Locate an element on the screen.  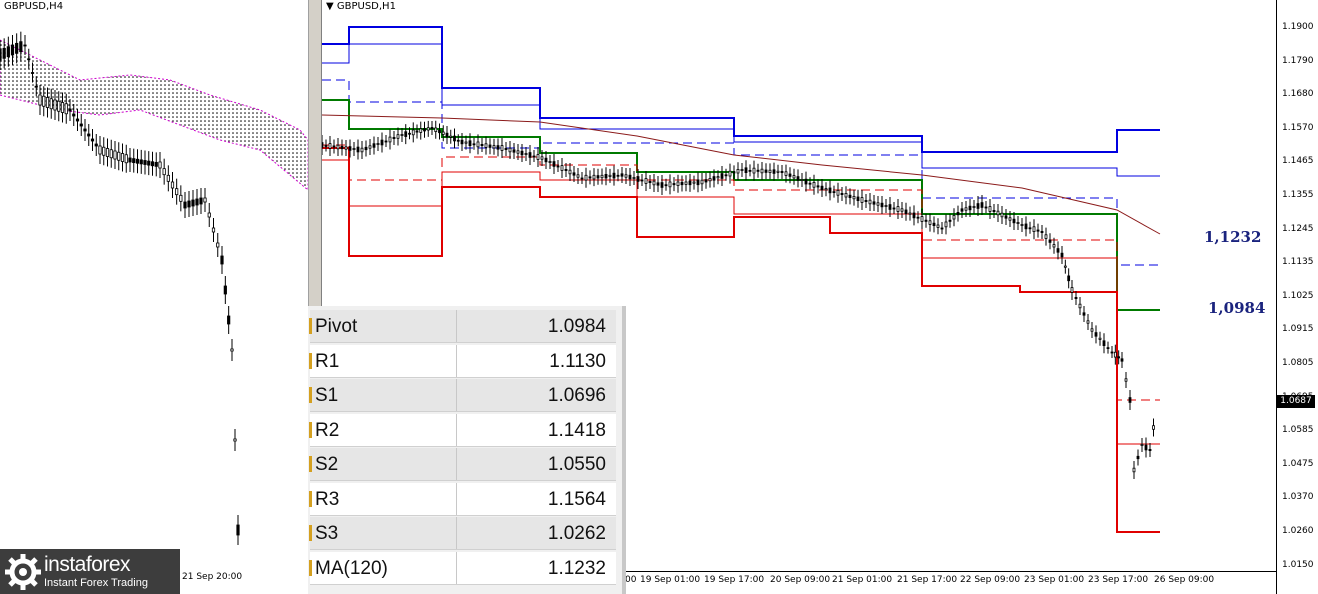
time-tick-label: 21 Sep 01:00 is located at coordinates (862, 580).